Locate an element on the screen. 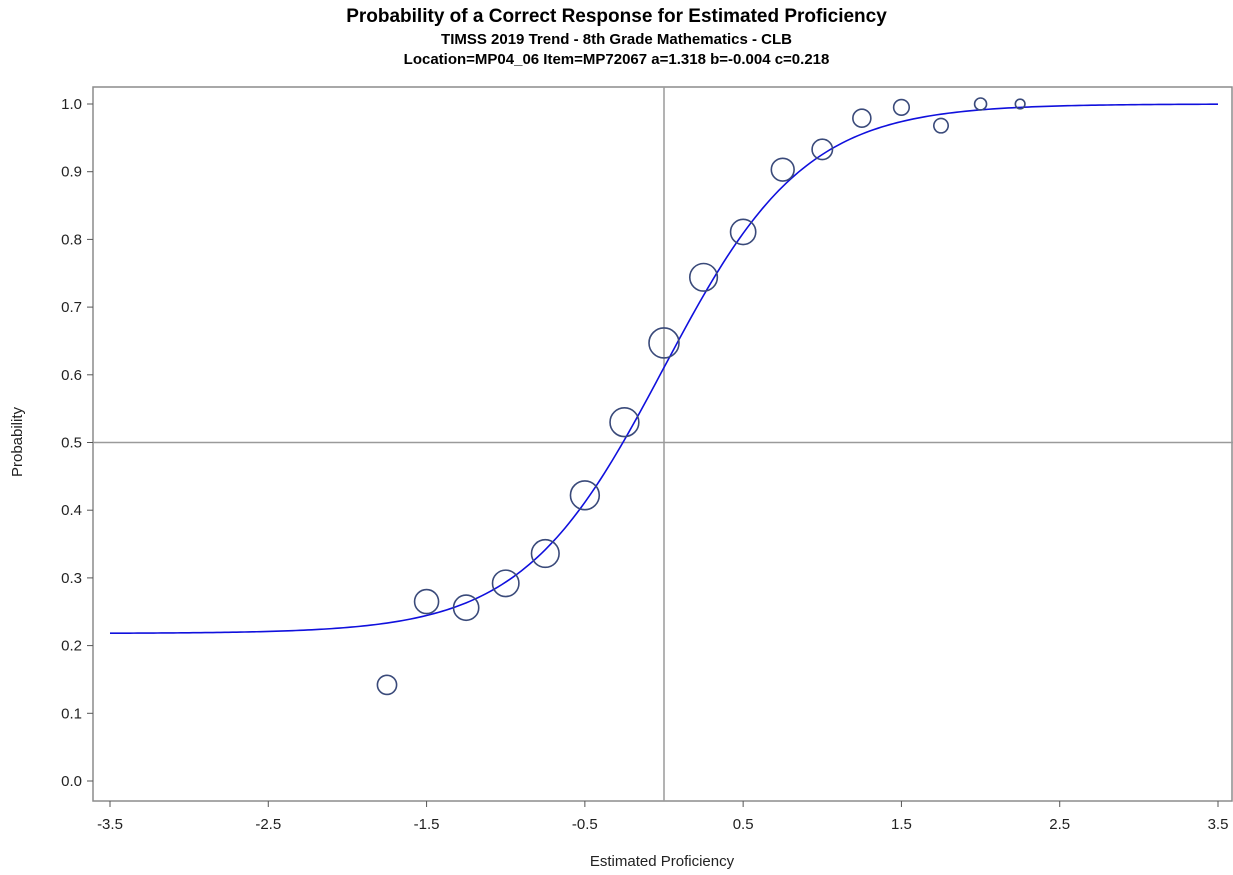 This screenshot has width=1233, height=875. y-tick-label: 0.5 is located at coordinates (71, 443).